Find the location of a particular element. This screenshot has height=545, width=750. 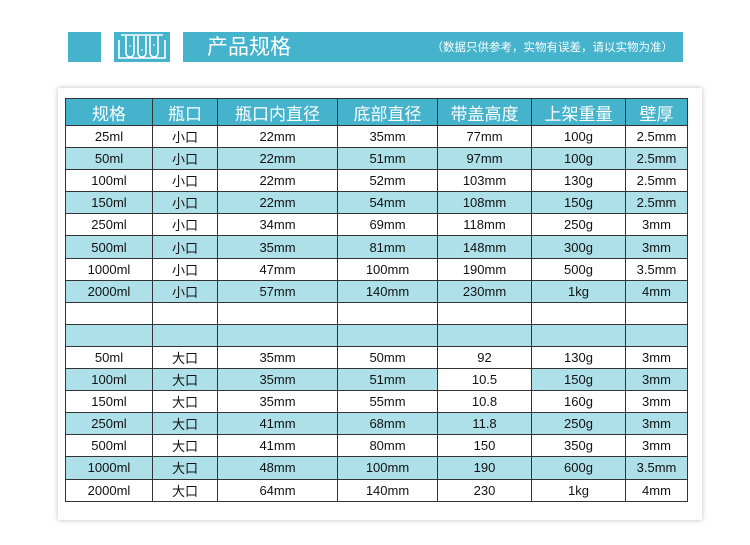

table-cell: 230mm is located at coordinates (484, 291).